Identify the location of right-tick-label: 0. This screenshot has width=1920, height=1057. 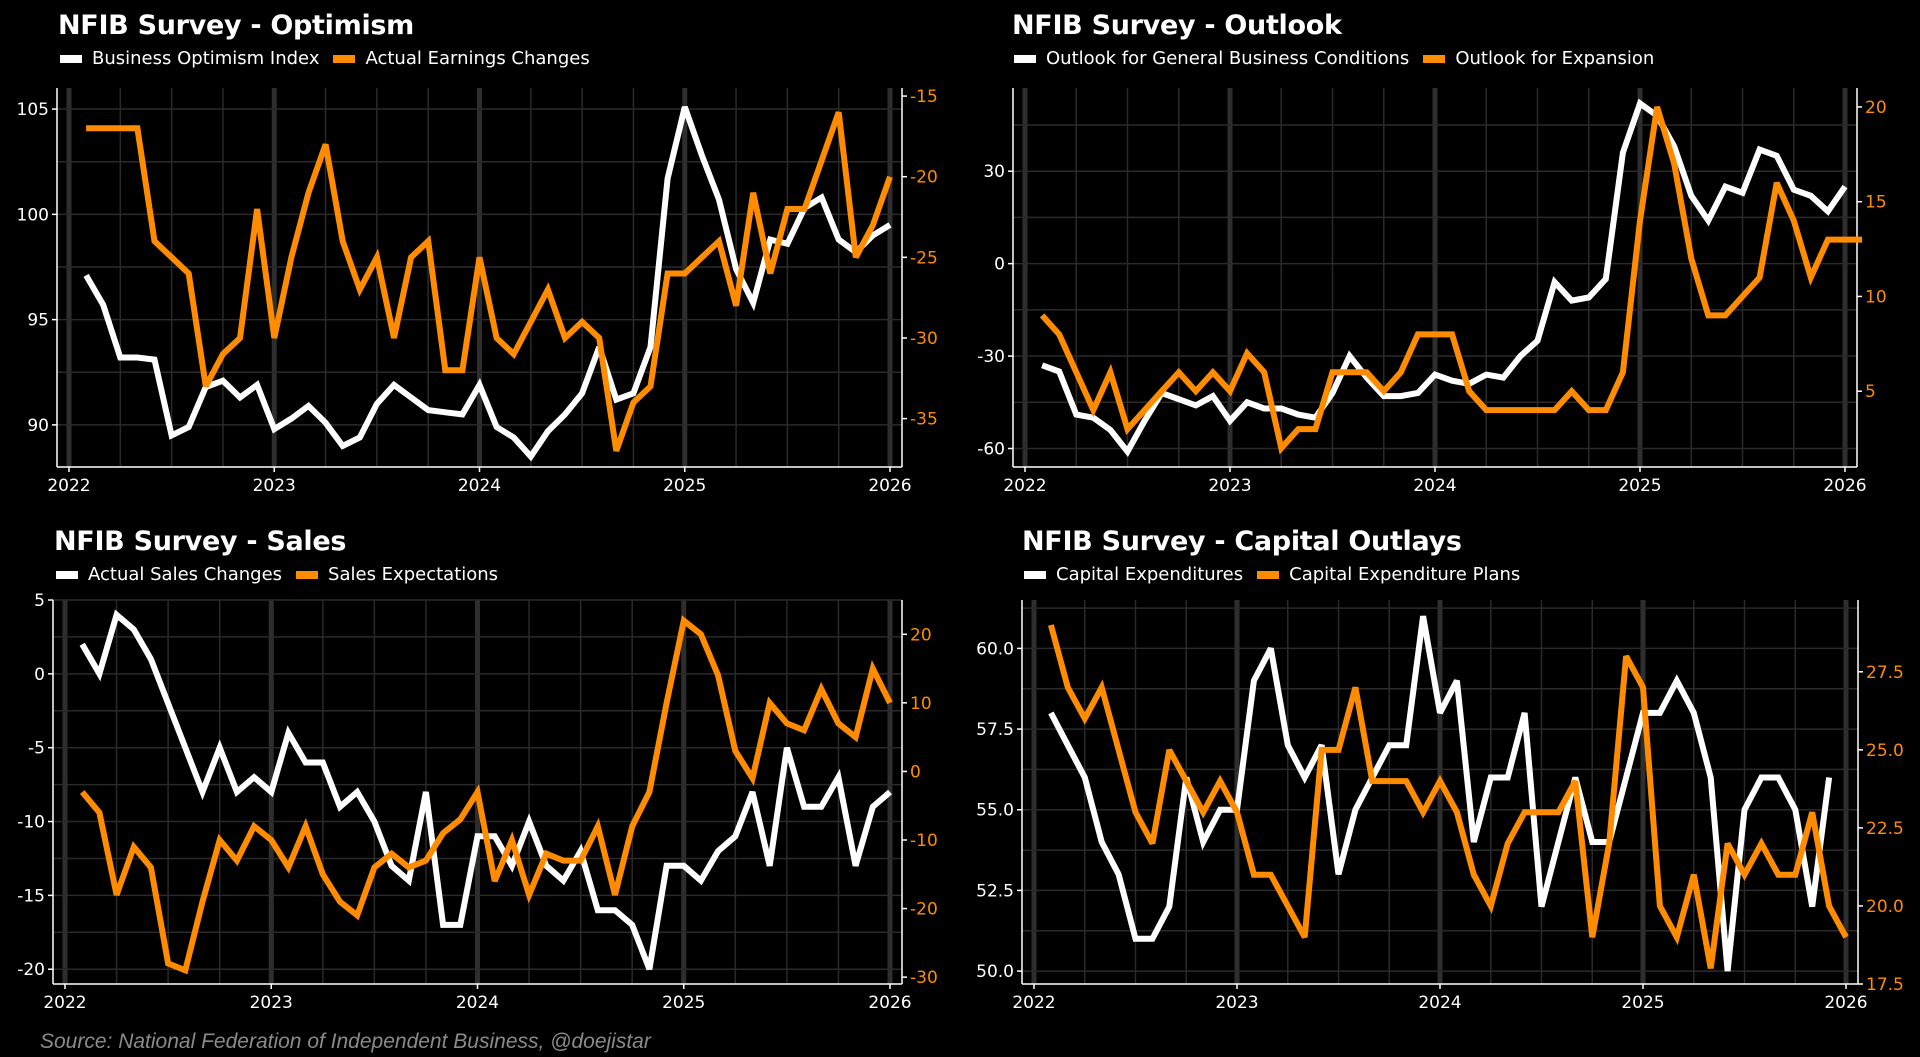
(915, 772).